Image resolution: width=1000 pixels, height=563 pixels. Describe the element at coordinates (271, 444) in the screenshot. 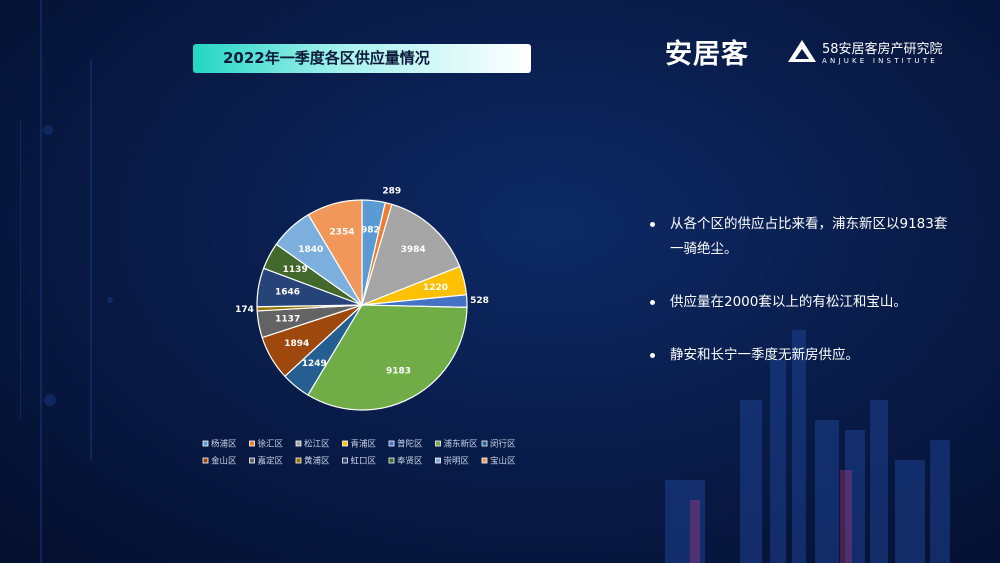

I see `legend-label: 徐汇区` at that location.